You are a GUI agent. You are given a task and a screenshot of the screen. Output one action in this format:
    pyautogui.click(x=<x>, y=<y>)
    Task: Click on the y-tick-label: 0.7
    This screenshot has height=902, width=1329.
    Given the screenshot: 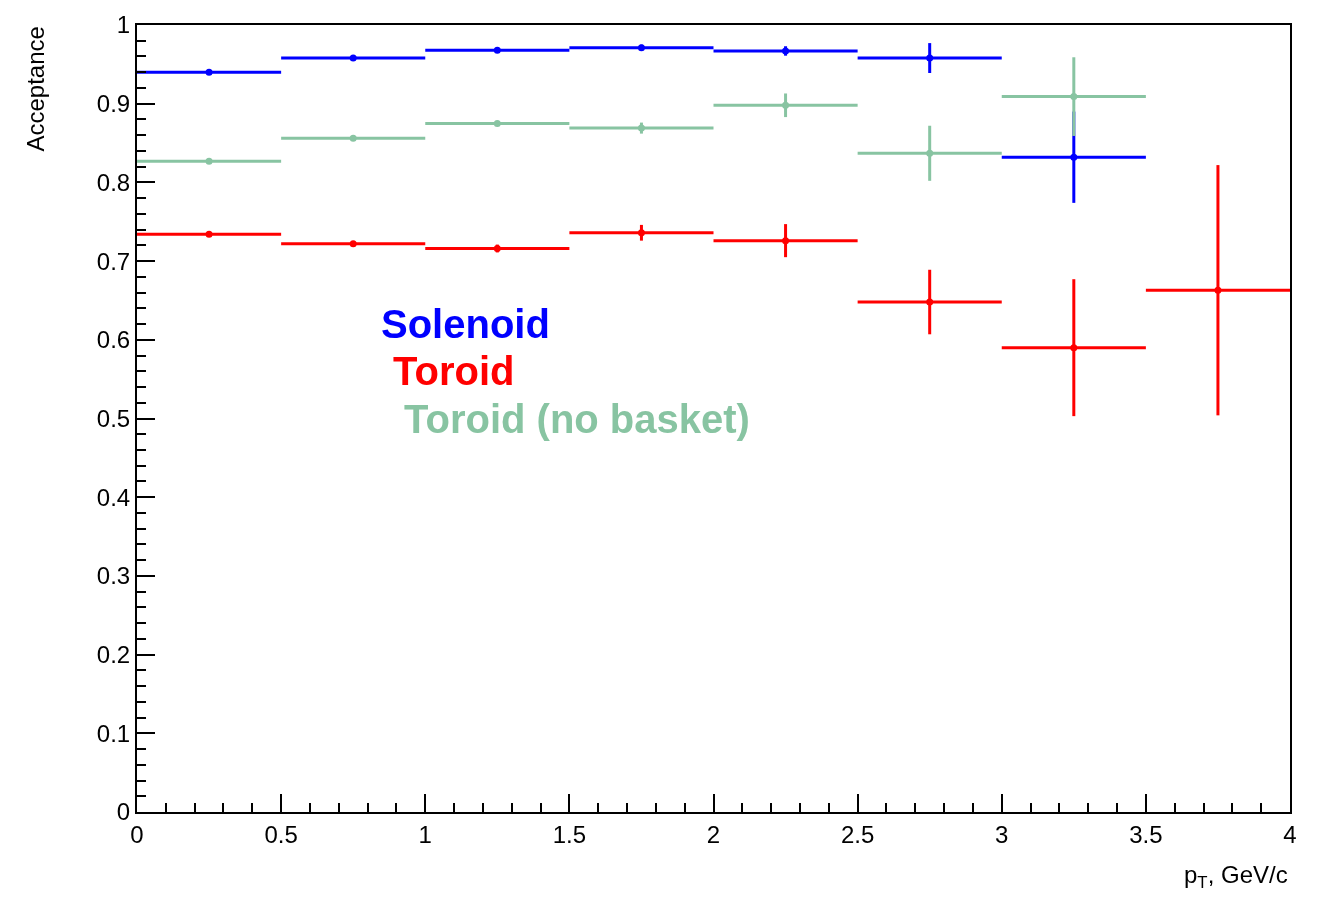 What is the action you would take?
    pyautogui.click(x=113, y=261)
    